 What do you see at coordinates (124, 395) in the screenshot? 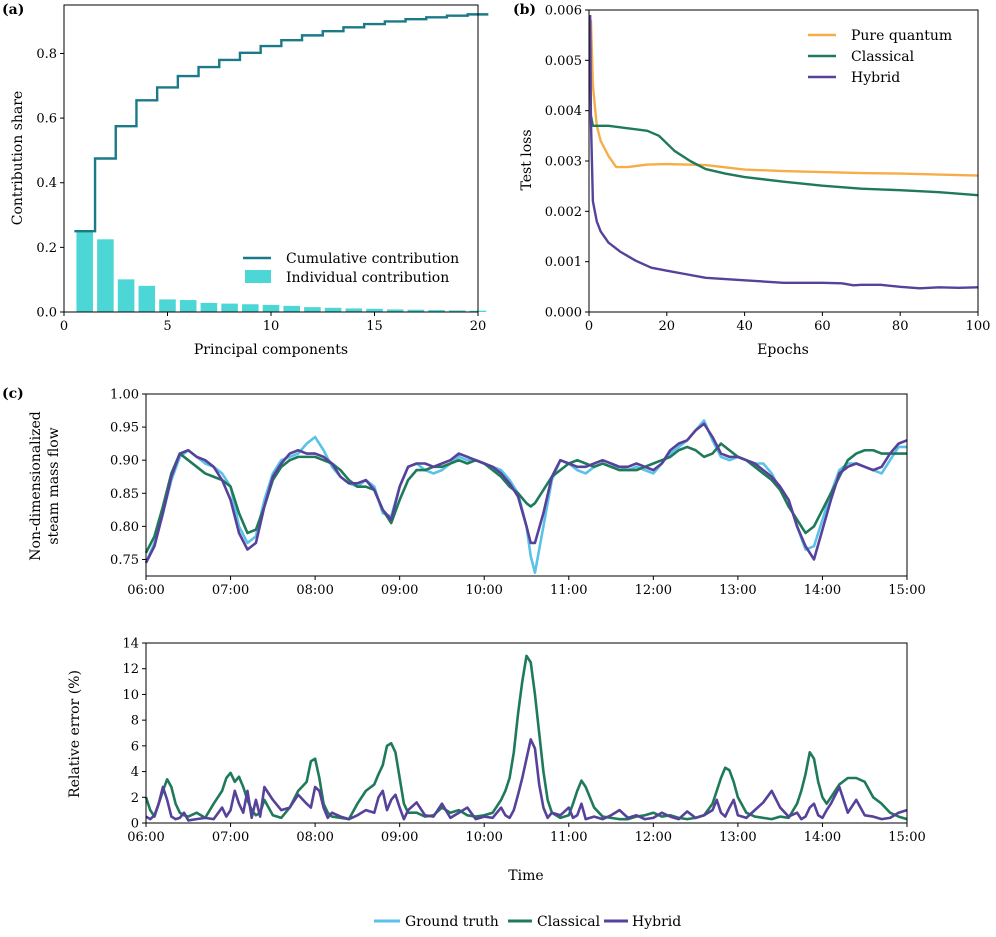
I see `panel-c-flow-y-tick-label: 1.00` at bounding box center [124, 395].